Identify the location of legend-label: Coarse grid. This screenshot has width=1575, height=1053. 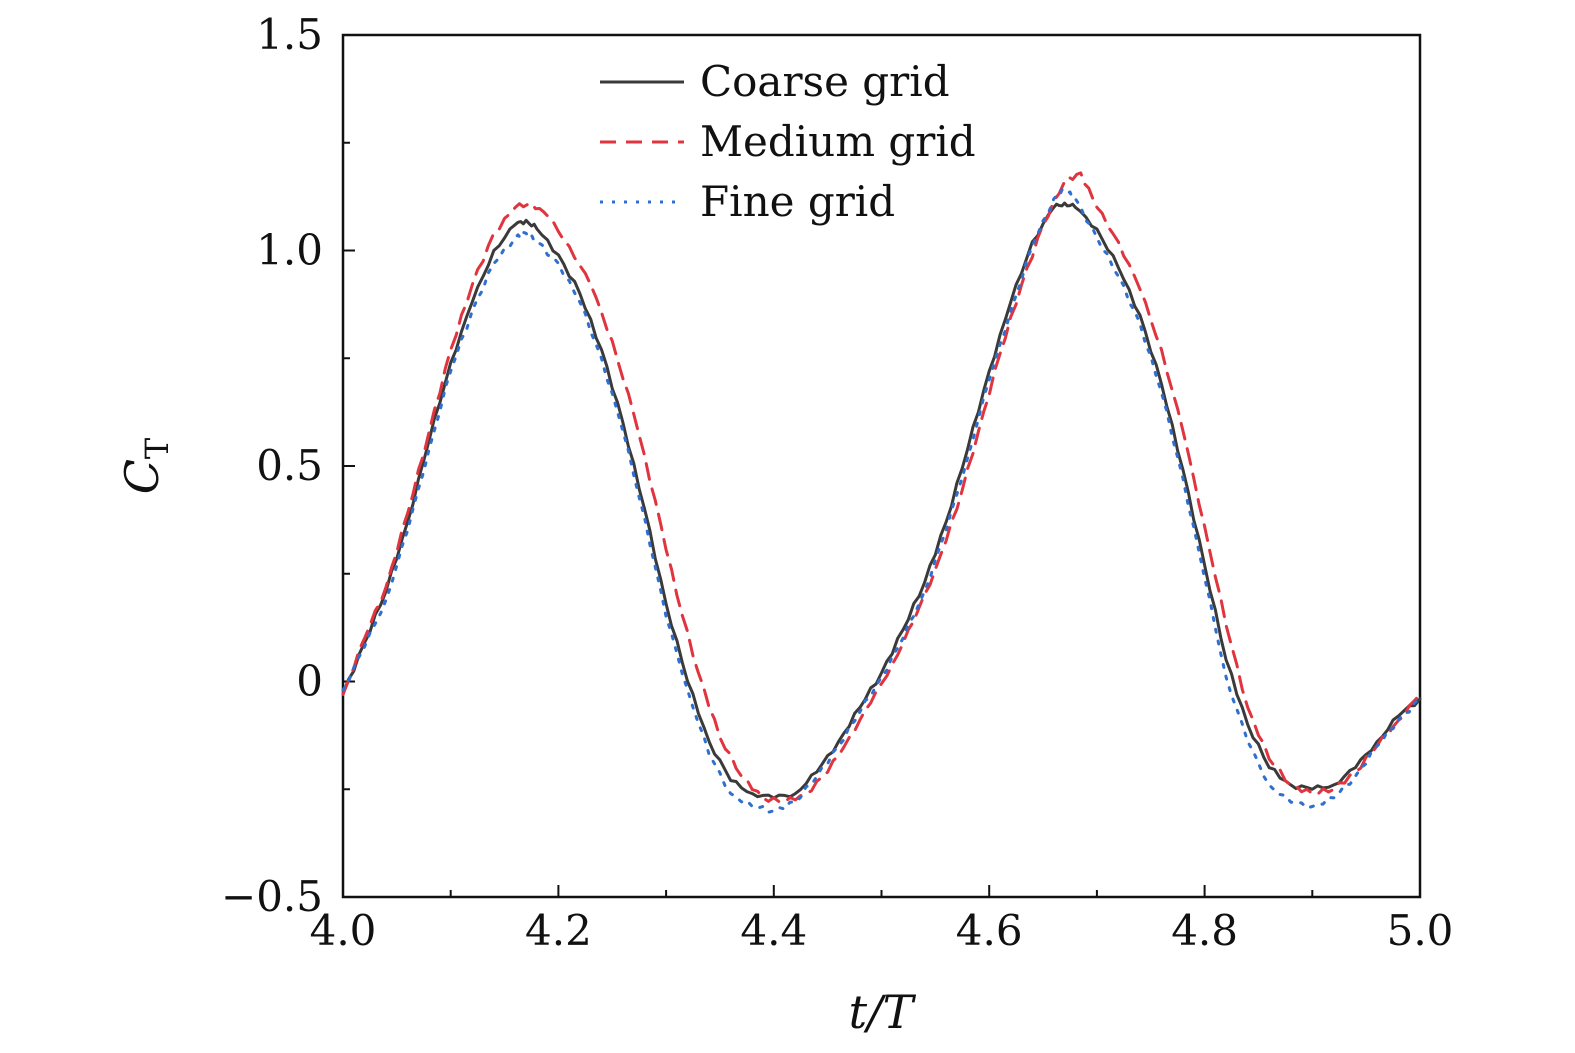
(825, 81).